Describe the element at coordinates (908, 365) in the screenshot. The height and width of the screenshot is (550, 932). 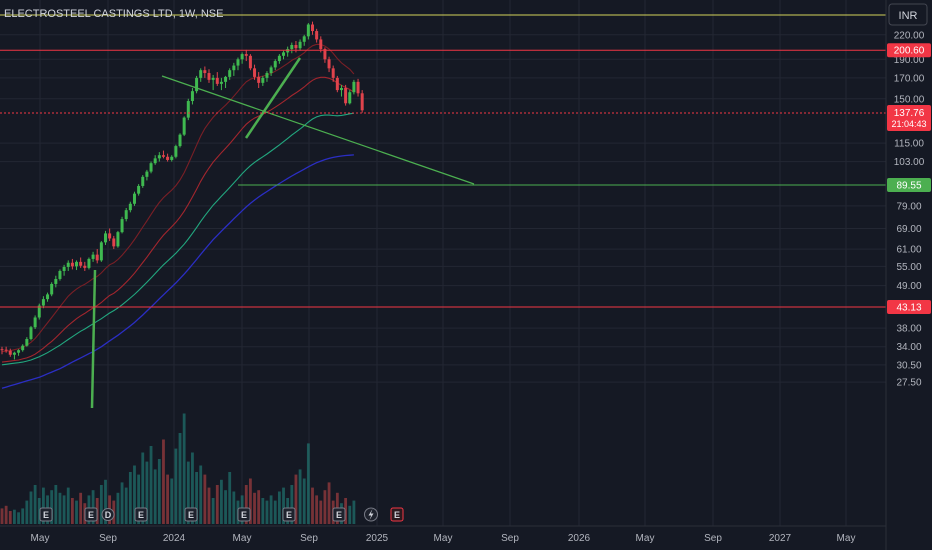
I see `price-tick-label: 30.50` at that location.